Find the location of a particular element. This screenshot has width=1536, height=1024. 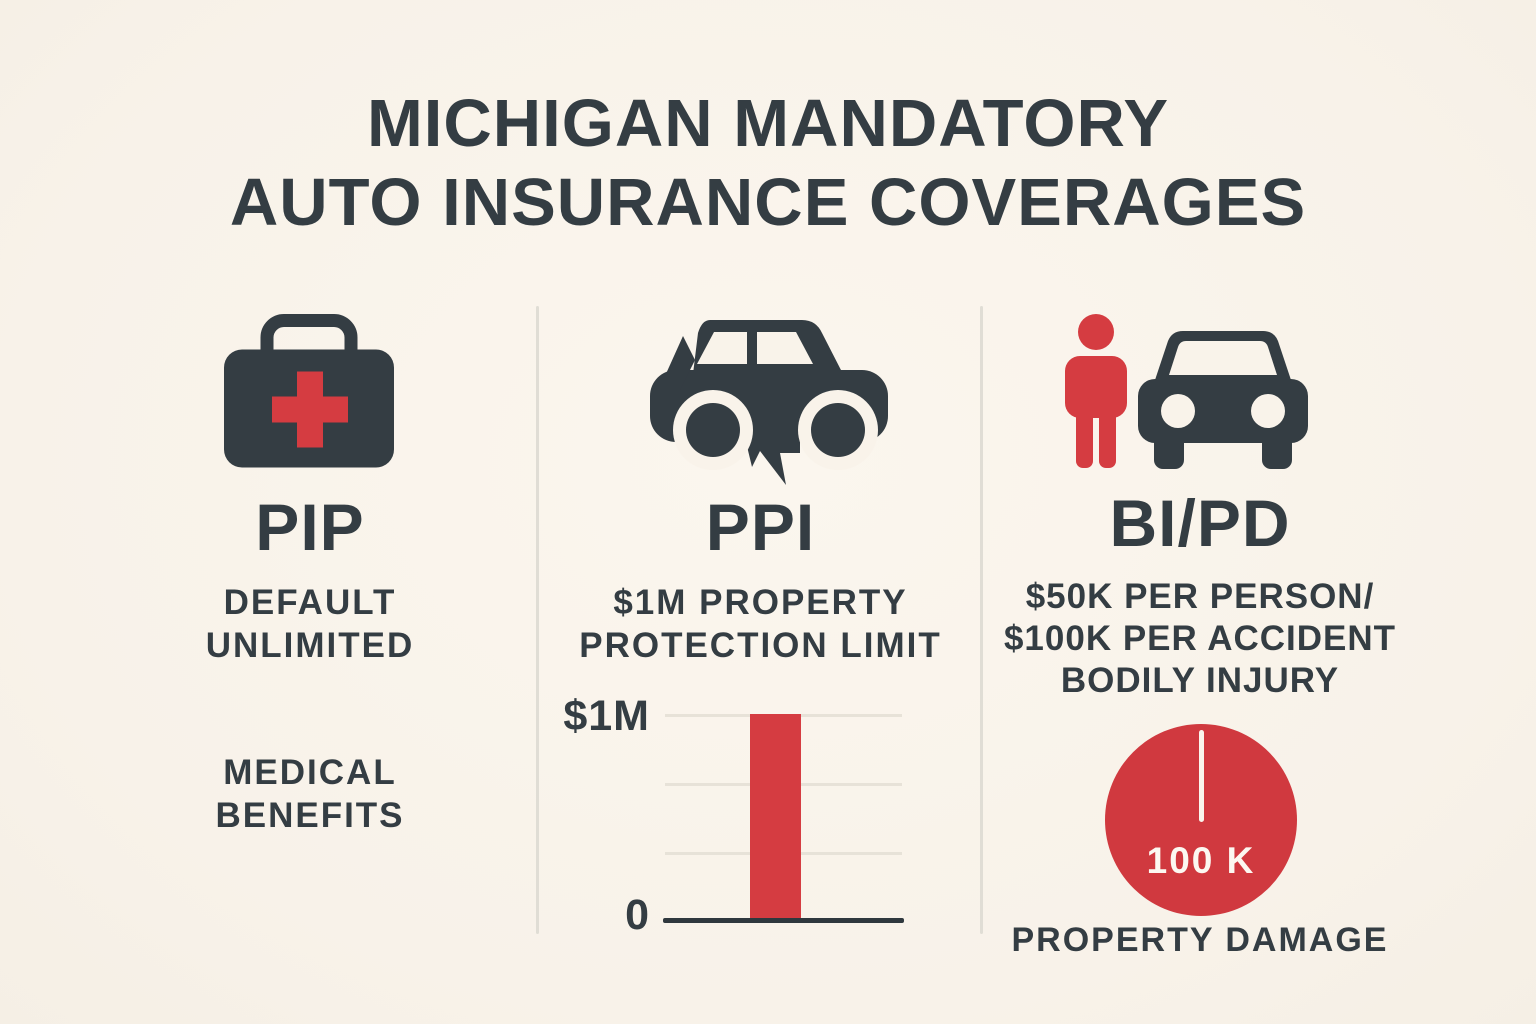

ppi-subtitle: $1M PROPERTY PROTECTION LIMIT is located at coordinates (760, 624).